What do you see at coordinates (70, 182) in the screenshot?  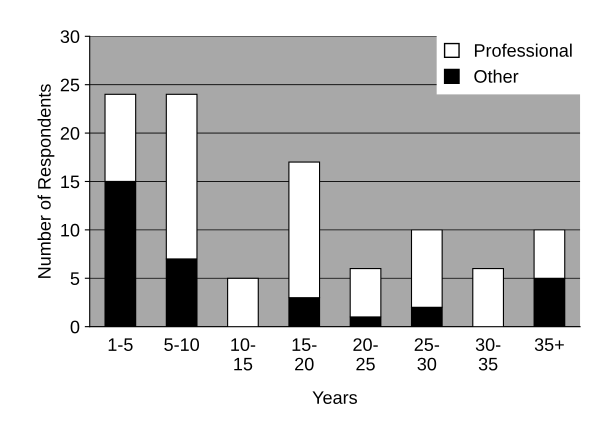 I see `y-tick-label: 15` at bounding box center [70, 182].